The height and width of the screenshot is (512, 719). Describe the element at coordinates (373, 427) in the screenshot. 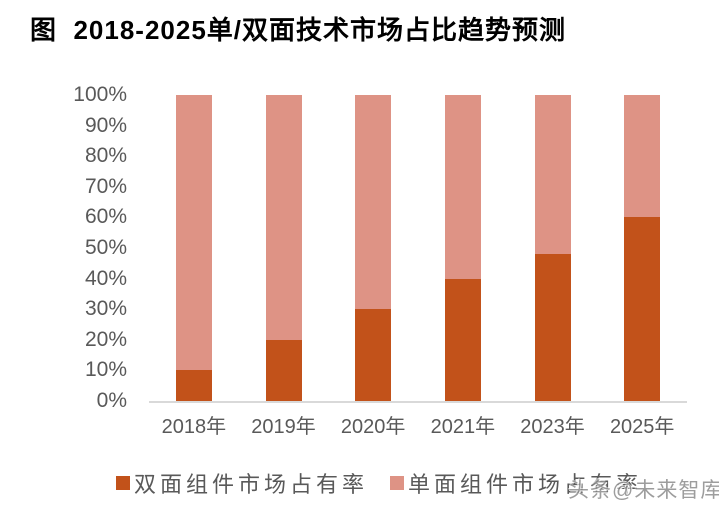

I see `x-tick-label: 2020年` at that location.